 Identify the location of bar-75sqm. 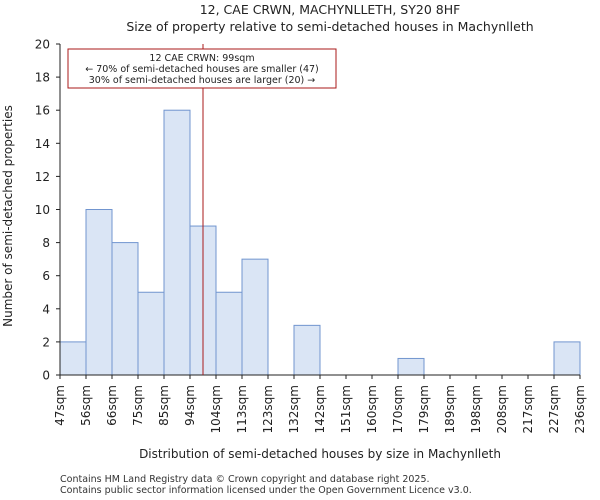
(151, 333).